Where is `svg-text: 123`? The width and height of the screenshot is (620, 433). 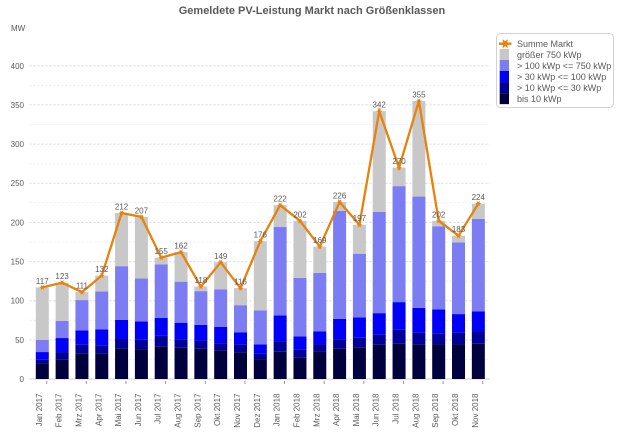 svg-text: 123 is located at coordinates (62, 276).